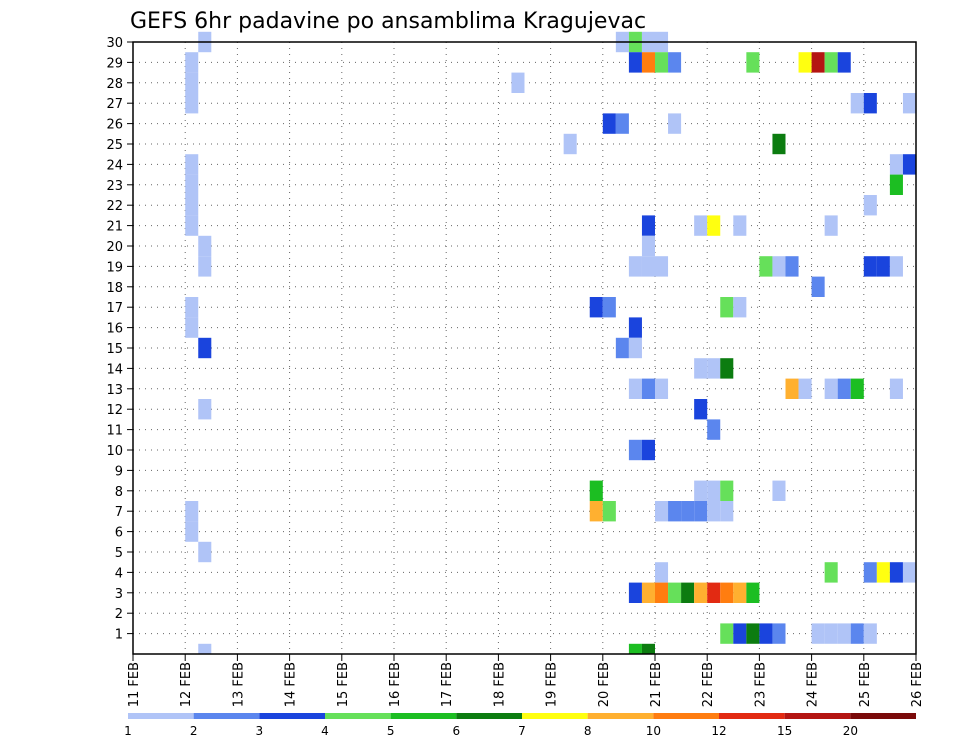  What do you see at coordinates (718, 731) in the screenshot?
I see `legend-label: 12` at bounding box center [718, 731].